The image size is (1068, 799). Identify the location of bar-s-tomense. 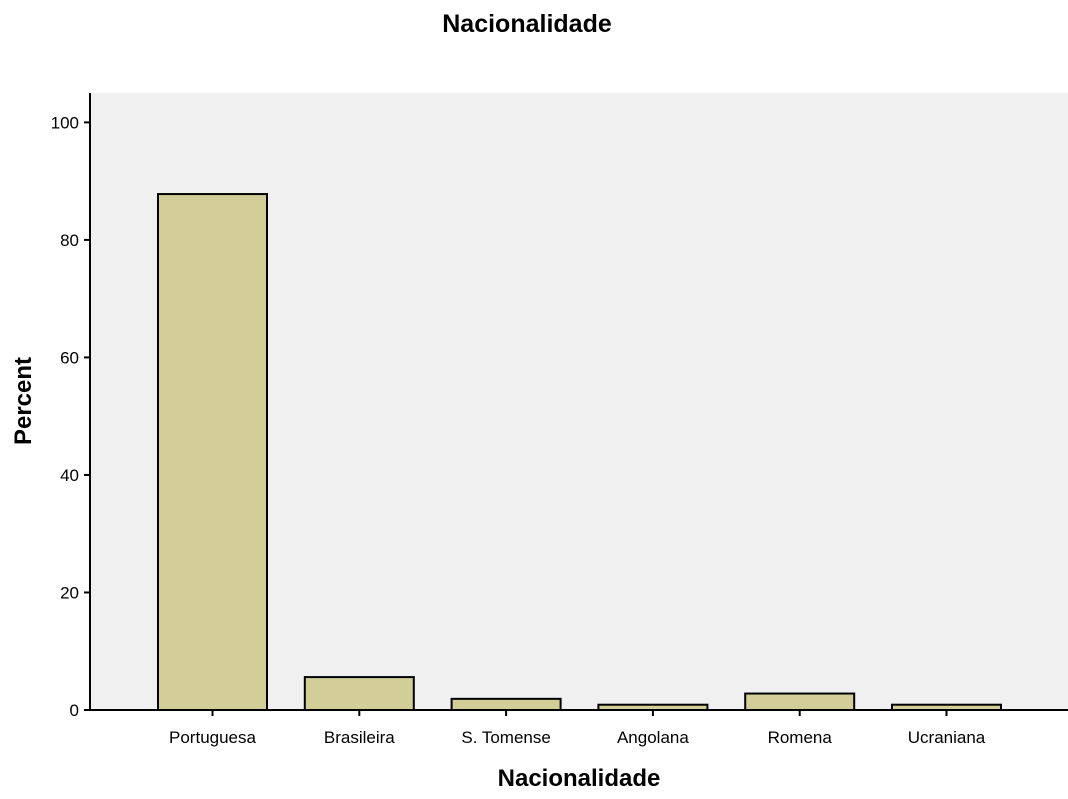
(506, 704).